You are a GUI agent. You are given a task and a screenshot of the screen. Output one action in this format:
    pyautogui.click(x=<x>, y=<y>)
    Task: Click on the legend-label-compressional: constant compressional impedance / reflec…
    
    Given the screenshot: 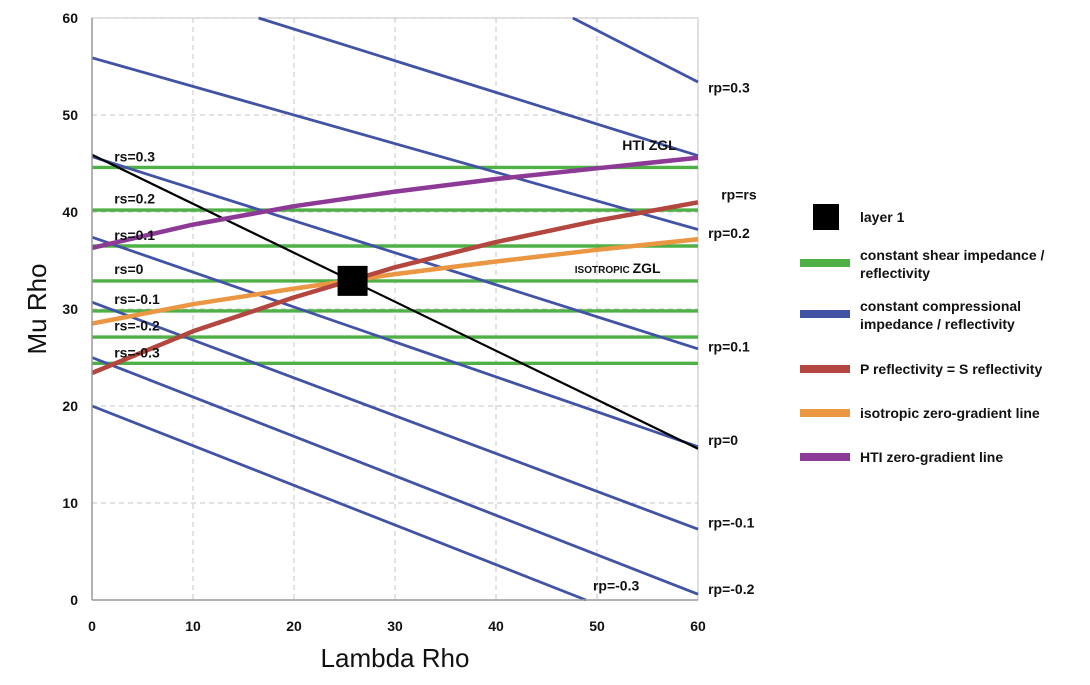 What is the action you would take?
    pyautogui.click(x=940, y=315)
    